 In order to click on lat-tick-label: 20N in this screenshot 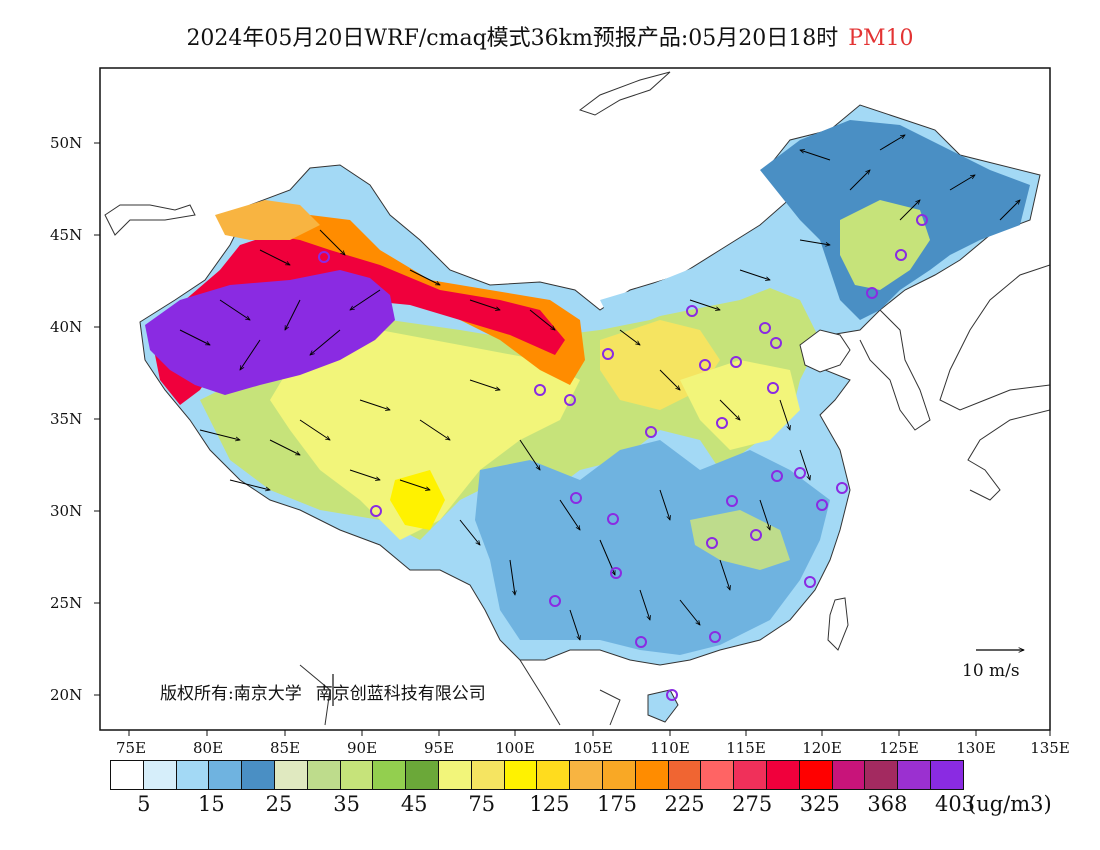, I will do `click(66, 695)`.